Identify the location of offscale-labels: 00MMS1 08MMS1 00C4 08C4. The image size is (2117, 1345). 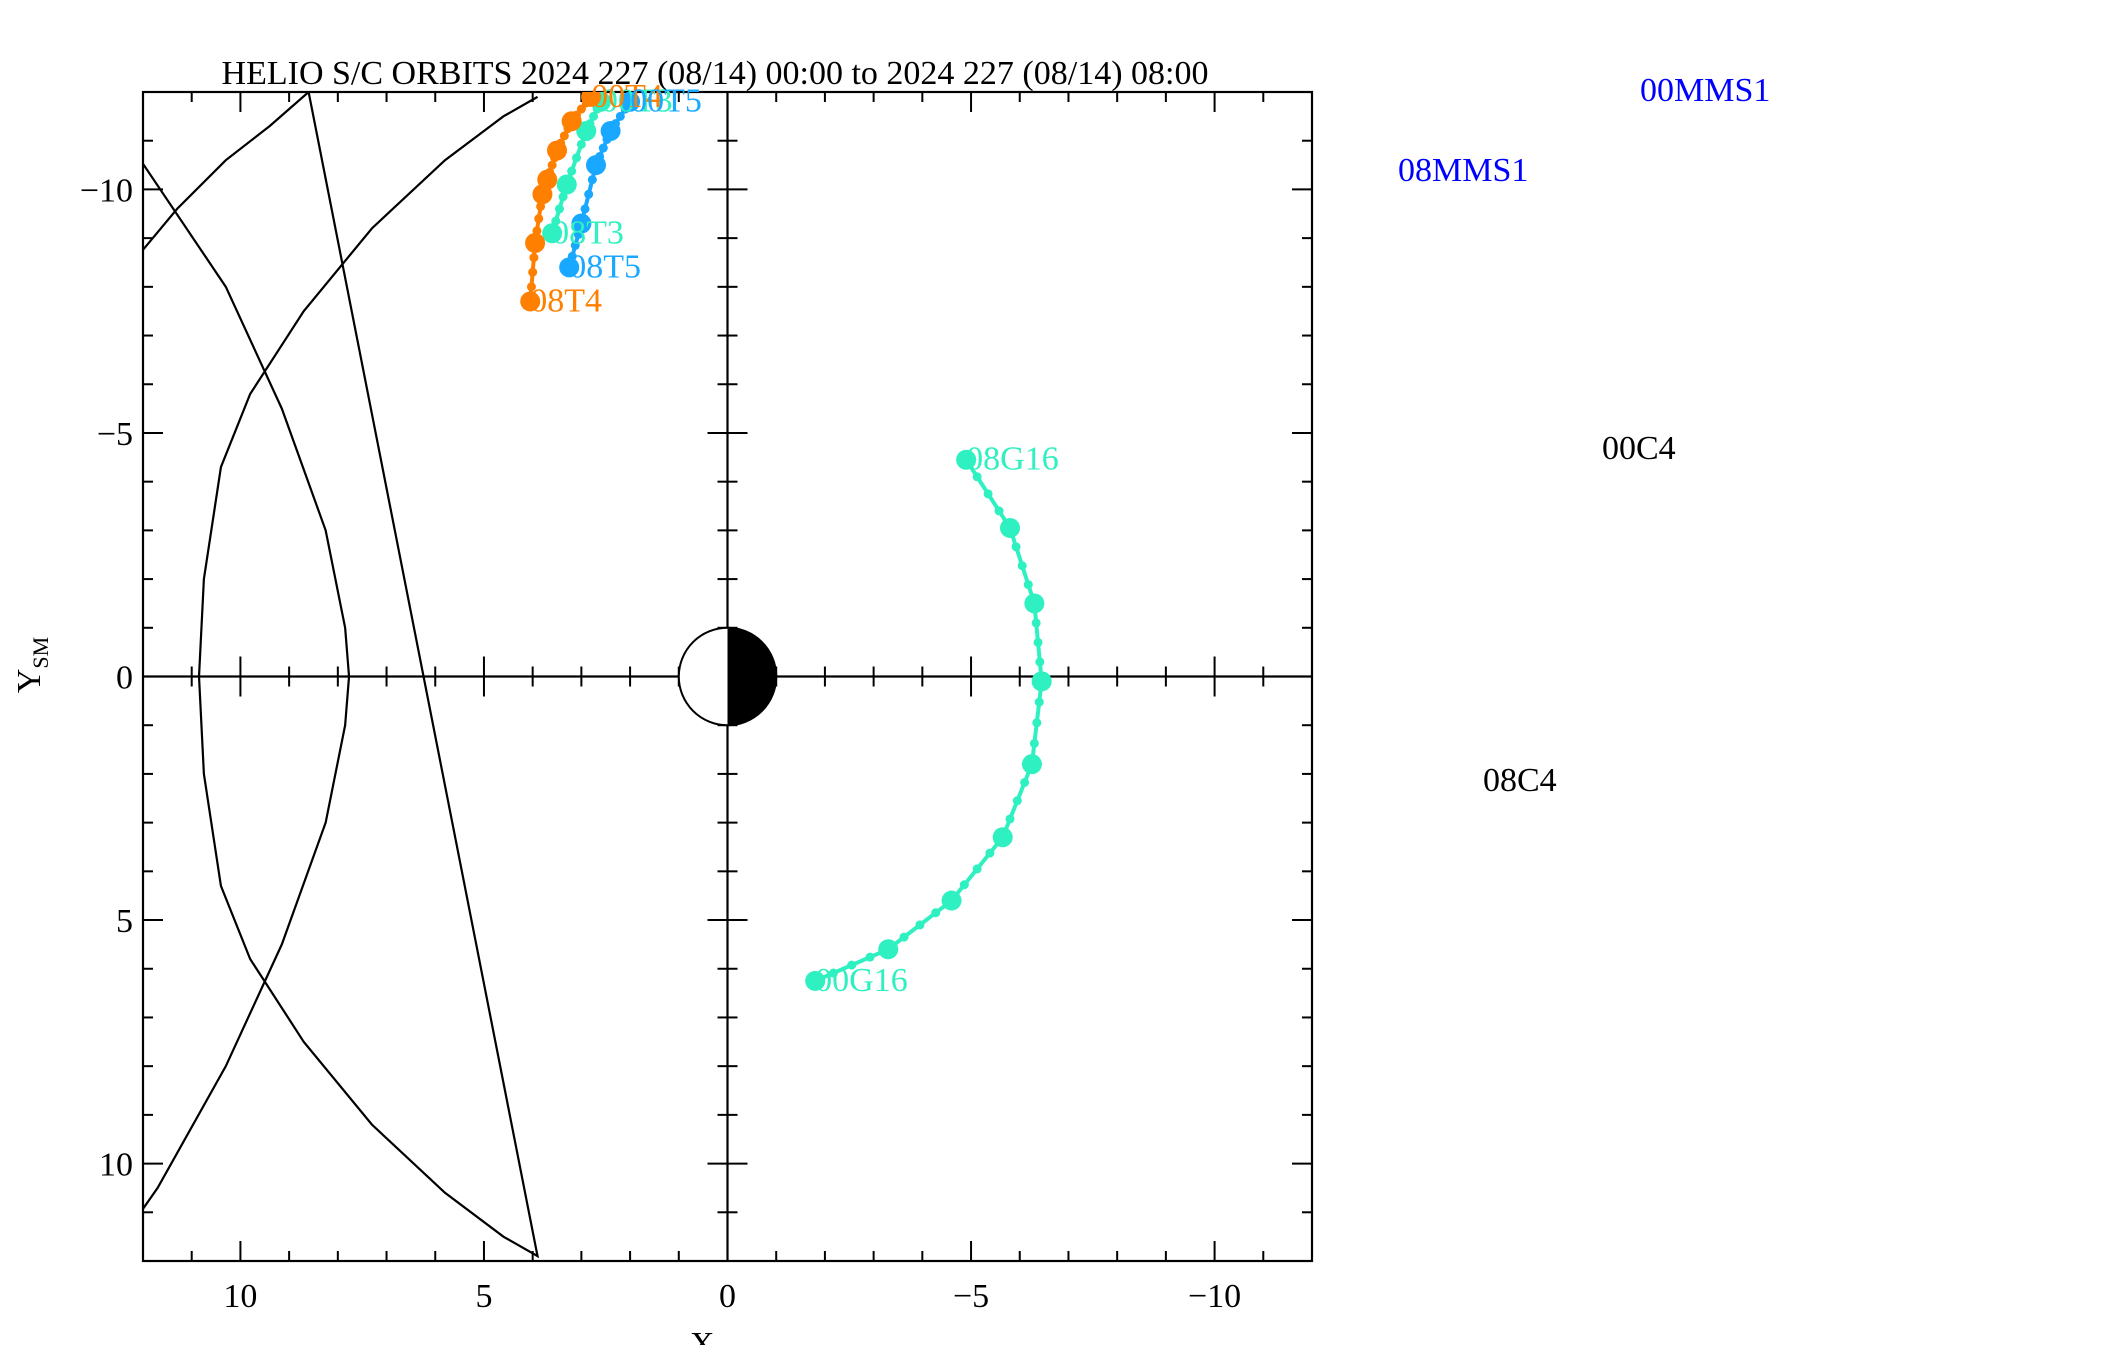
(1584, 435).